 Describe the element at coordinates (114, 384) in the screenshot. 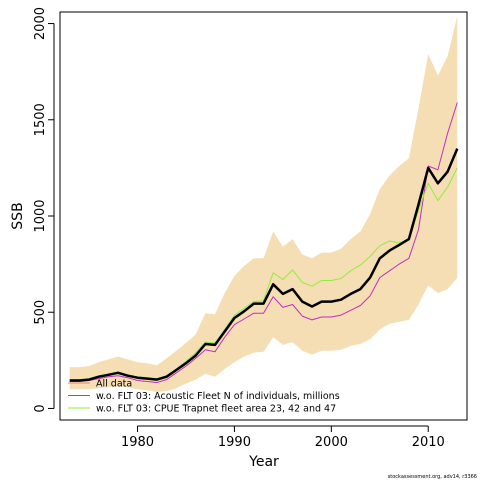

I see `legend-label: All data` at that location.